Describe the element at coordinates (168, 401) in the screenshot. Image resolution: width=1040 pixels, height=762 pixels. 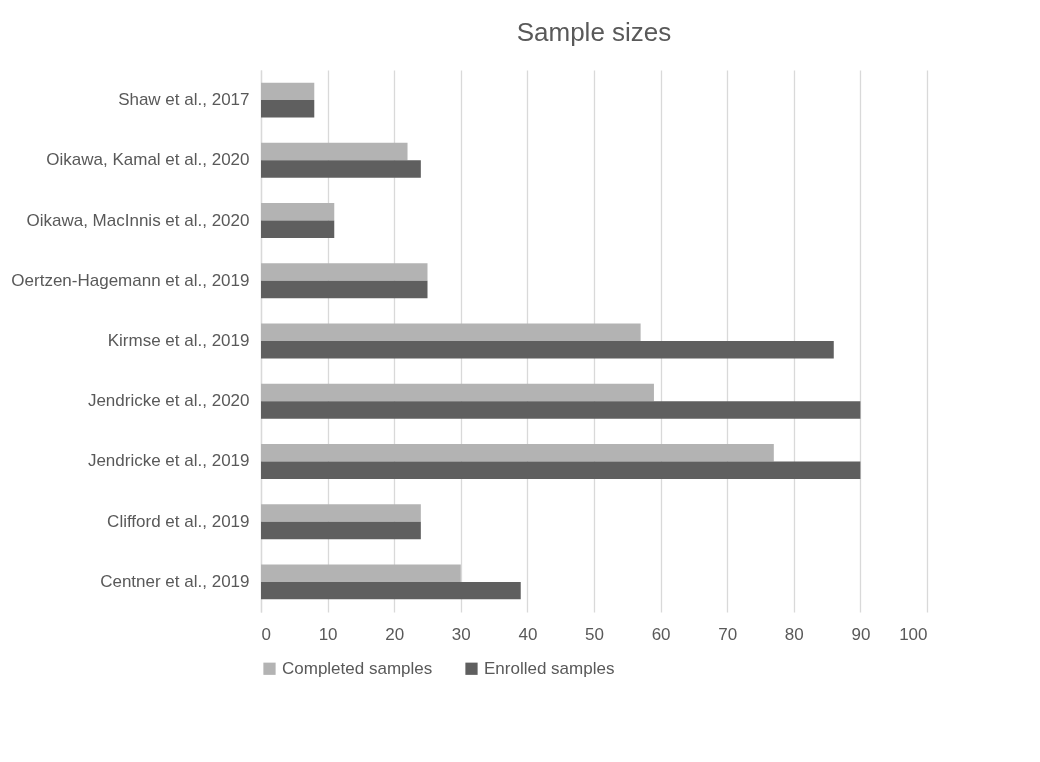
I see `y-tick-label: Jendricke et al., 2020` at that location.